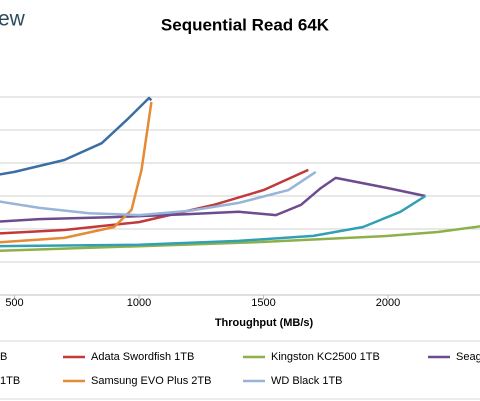  What do you see at coordinates (388, 303) in the screenshot?
I see `x-tick-label: 2000` at bounding box center [388, 303].